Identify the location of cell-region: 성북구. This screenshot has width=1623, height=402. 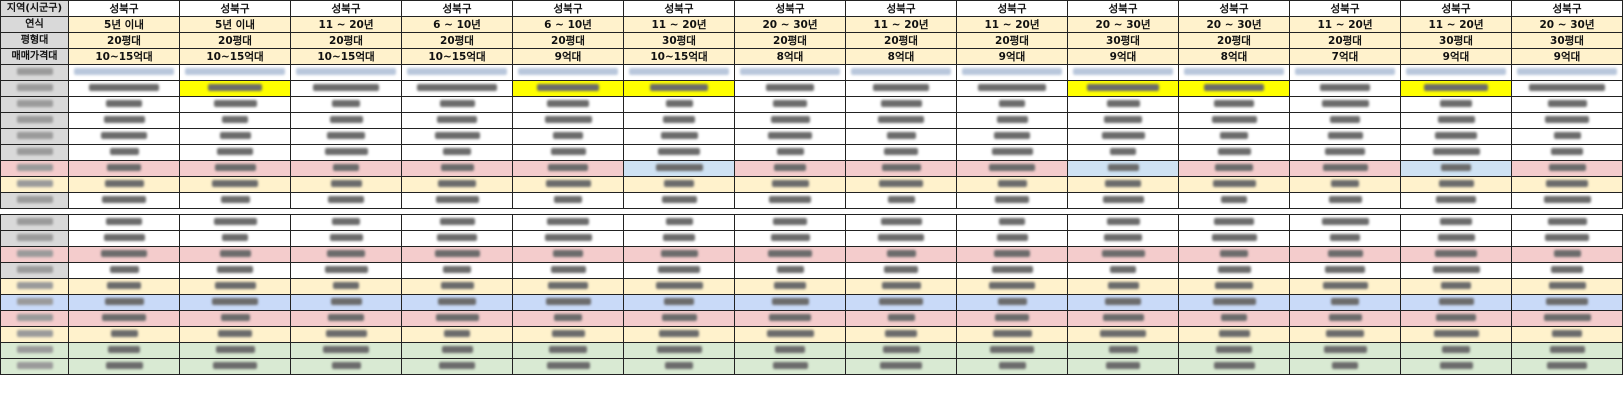
(346, 8).